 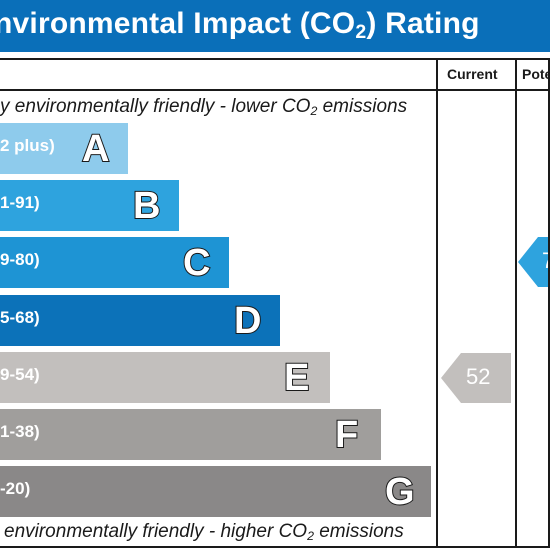 What do you see at coordinates (15, 488) in the screenshot?
I see `band-range-label: -20)` at bounding box center [15, 488].